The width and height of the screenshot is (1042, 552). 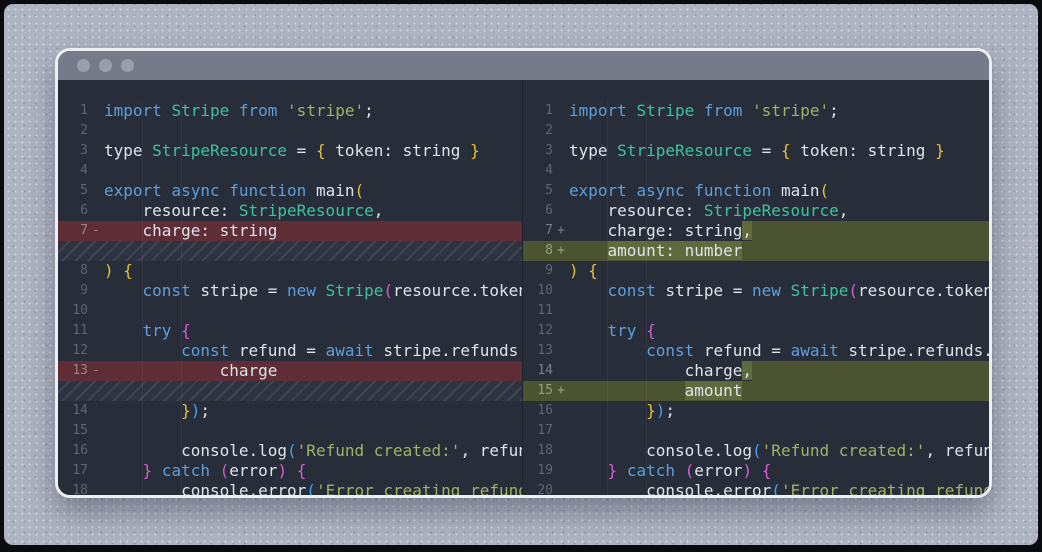 I want to click on diff-sign: +, so click(x=561, y=390).